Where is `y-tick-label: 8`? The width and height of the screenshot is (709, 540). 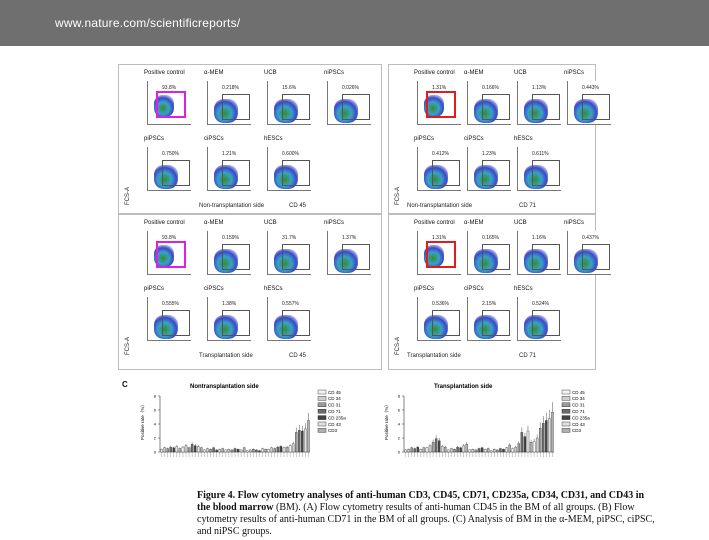 y-tick-label: 8 is located at coordinates (399, 396).